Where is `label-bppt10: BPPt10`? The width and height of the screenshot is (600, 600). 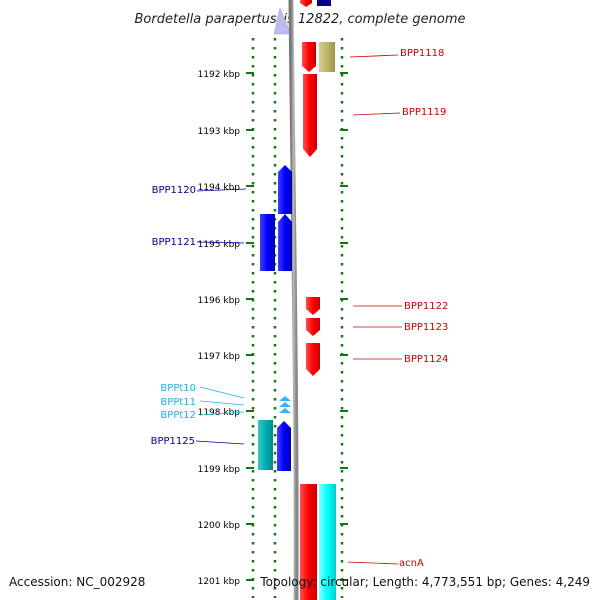
label-bppt10: BPPt10 is located at coordinates (178, 388).